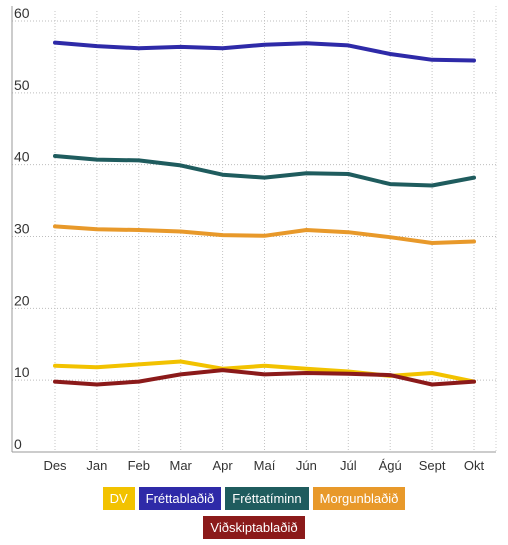  I want to click on x-tick-label: Ágú, so click(390, 465).